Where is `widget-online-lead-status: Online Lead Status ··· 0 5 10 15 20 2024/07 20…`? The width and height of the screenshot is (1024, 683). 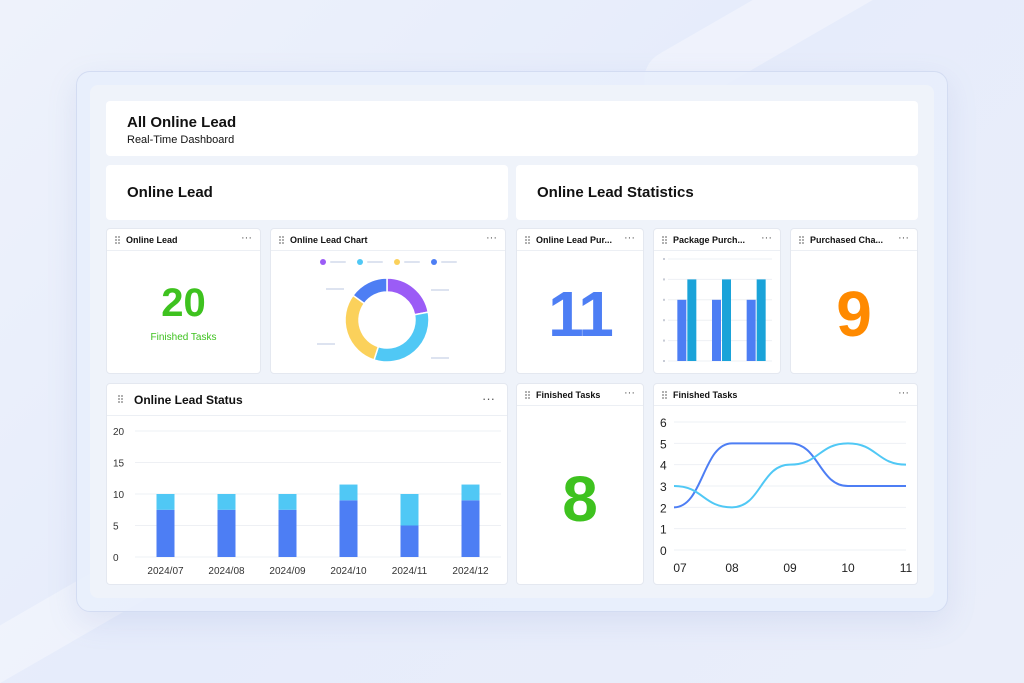 widget-online-lead-status: Online Lead Status ··· 0 5 10 15 20 2024/07 20… is located at coordinates (307, 484).